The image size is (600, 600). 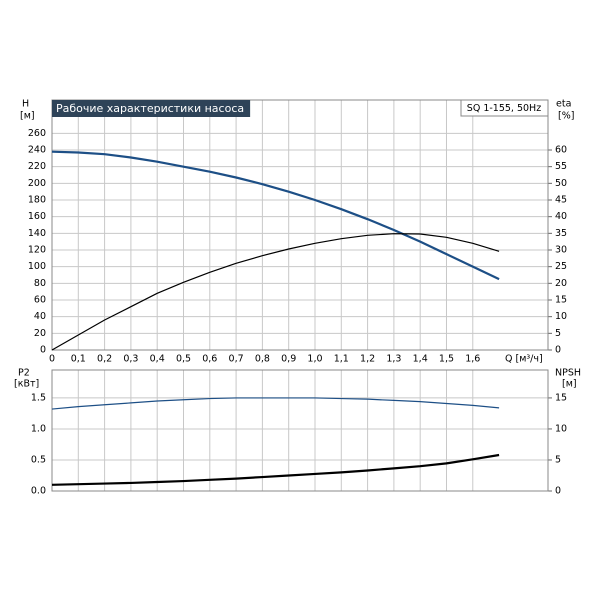 I want to click on x-tick-label: 1,4, so click(x=420, y=359).